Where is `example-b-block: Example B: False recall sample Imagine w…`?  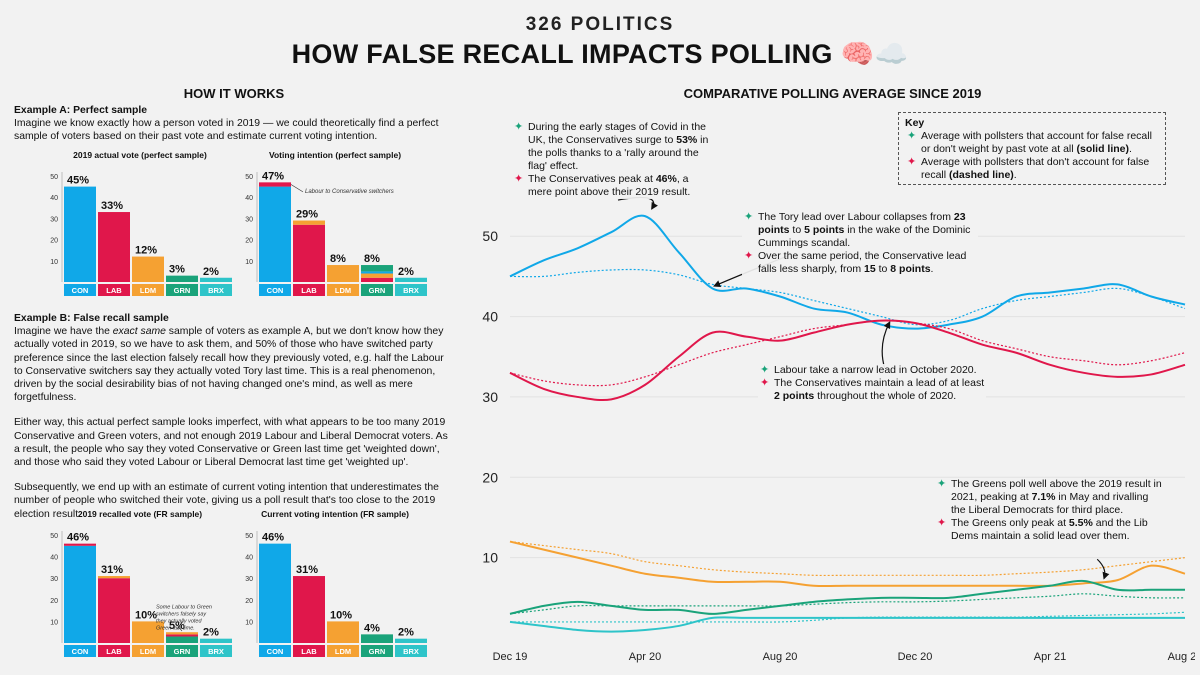
example-b-block: Example B: False recall sample Imagine w… is located at coordinates (234, 416).